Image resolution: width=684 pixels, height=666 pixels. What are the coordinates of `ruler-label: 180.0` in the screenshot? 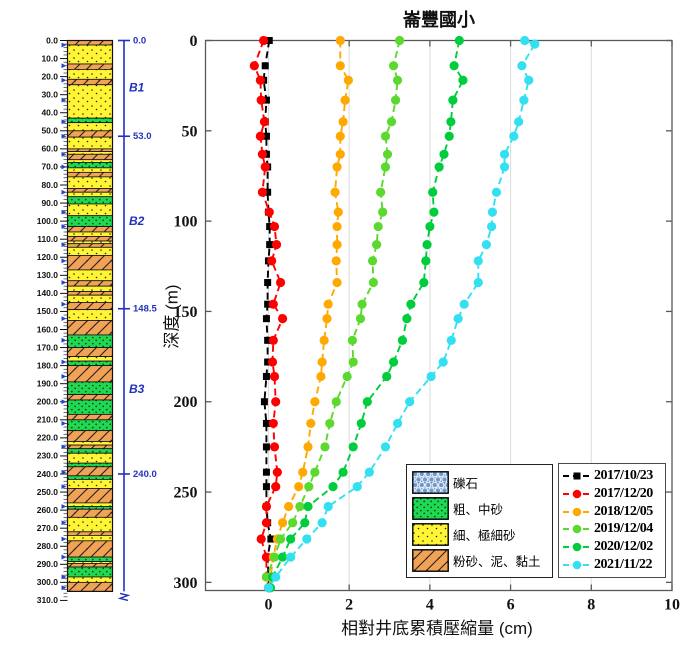 It's located at (48, 365).